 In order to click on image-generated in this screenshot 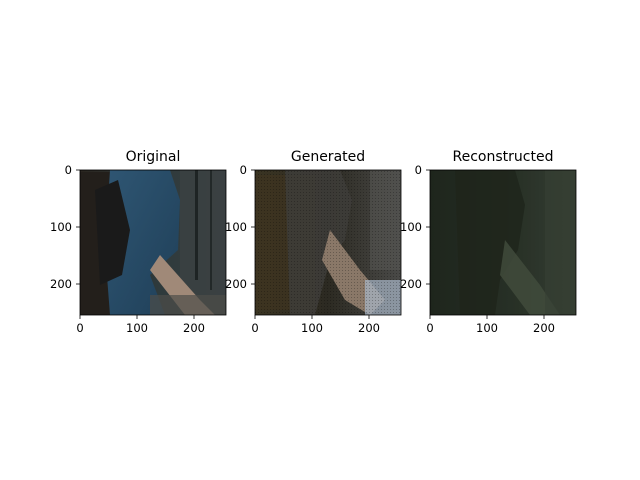, I will do `click(328, 242)`.